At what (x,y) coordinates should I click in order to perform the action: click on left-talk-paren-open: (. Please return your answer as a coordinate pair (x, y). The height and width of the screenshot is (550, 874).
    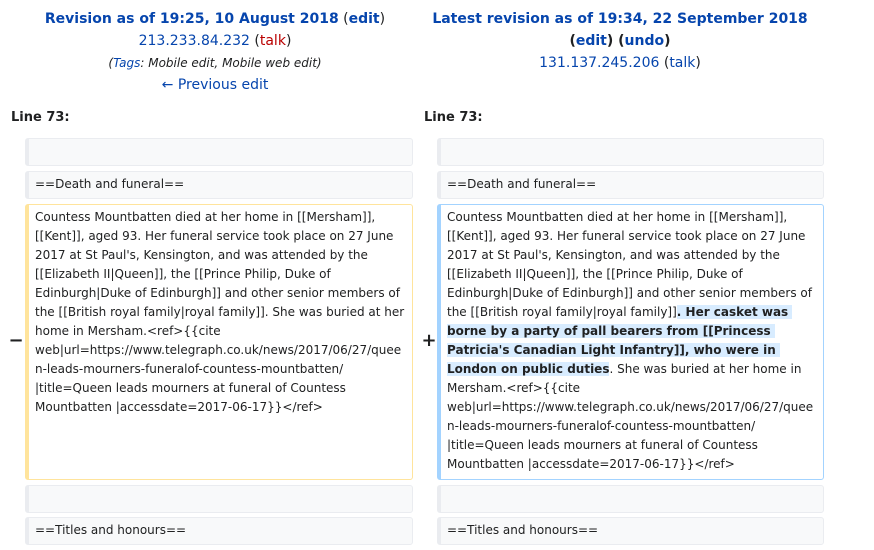
    Looking at the image, I should click on (257, 41).